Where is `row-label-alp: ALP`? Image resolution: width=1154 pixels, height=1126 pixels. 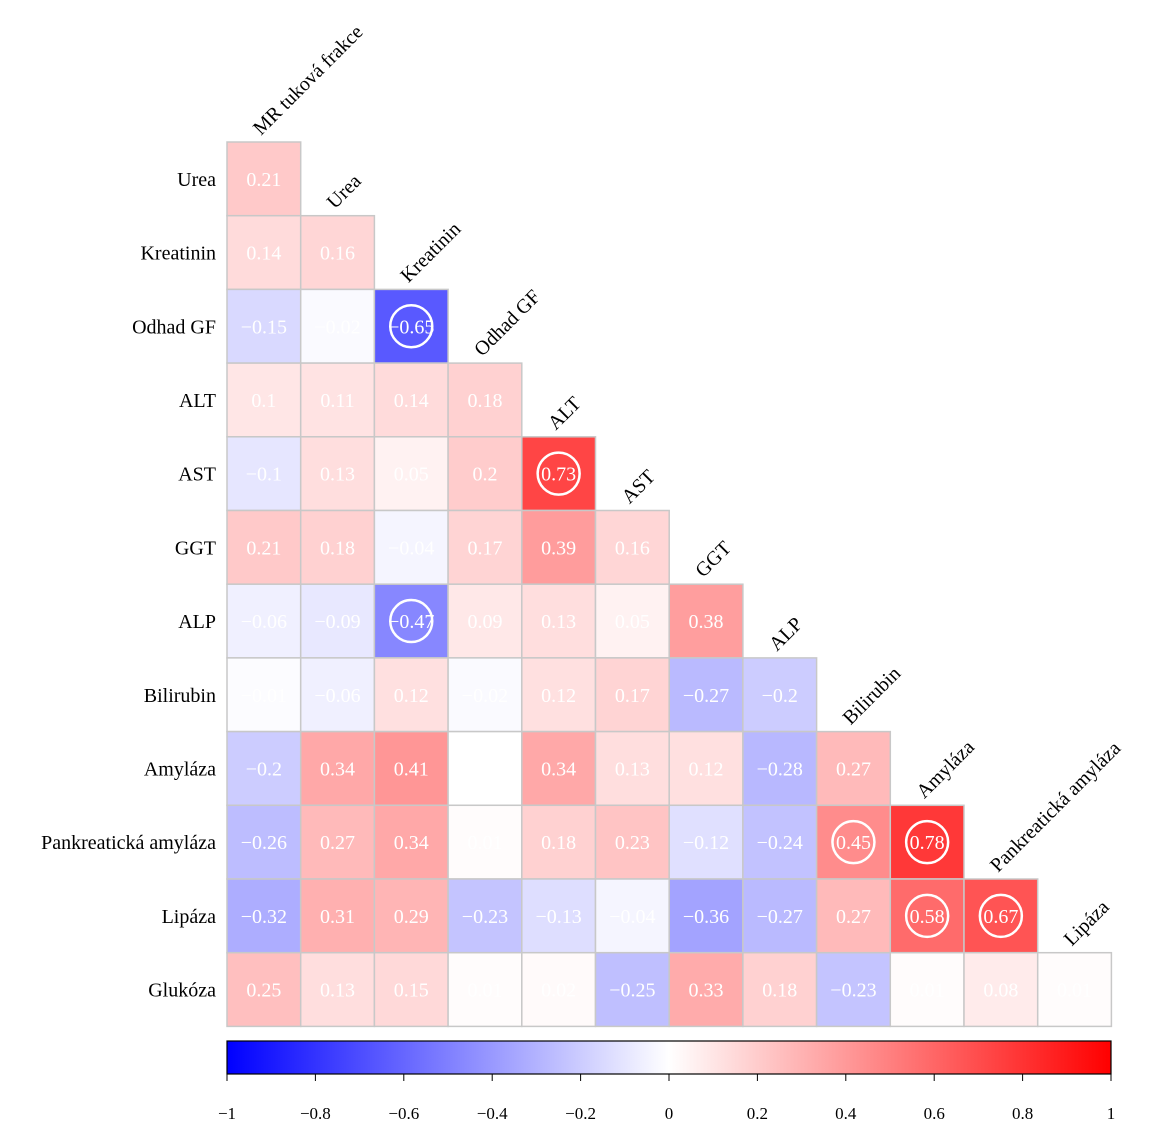
row-label-alp: ALP is located at coordinates (197, 622).